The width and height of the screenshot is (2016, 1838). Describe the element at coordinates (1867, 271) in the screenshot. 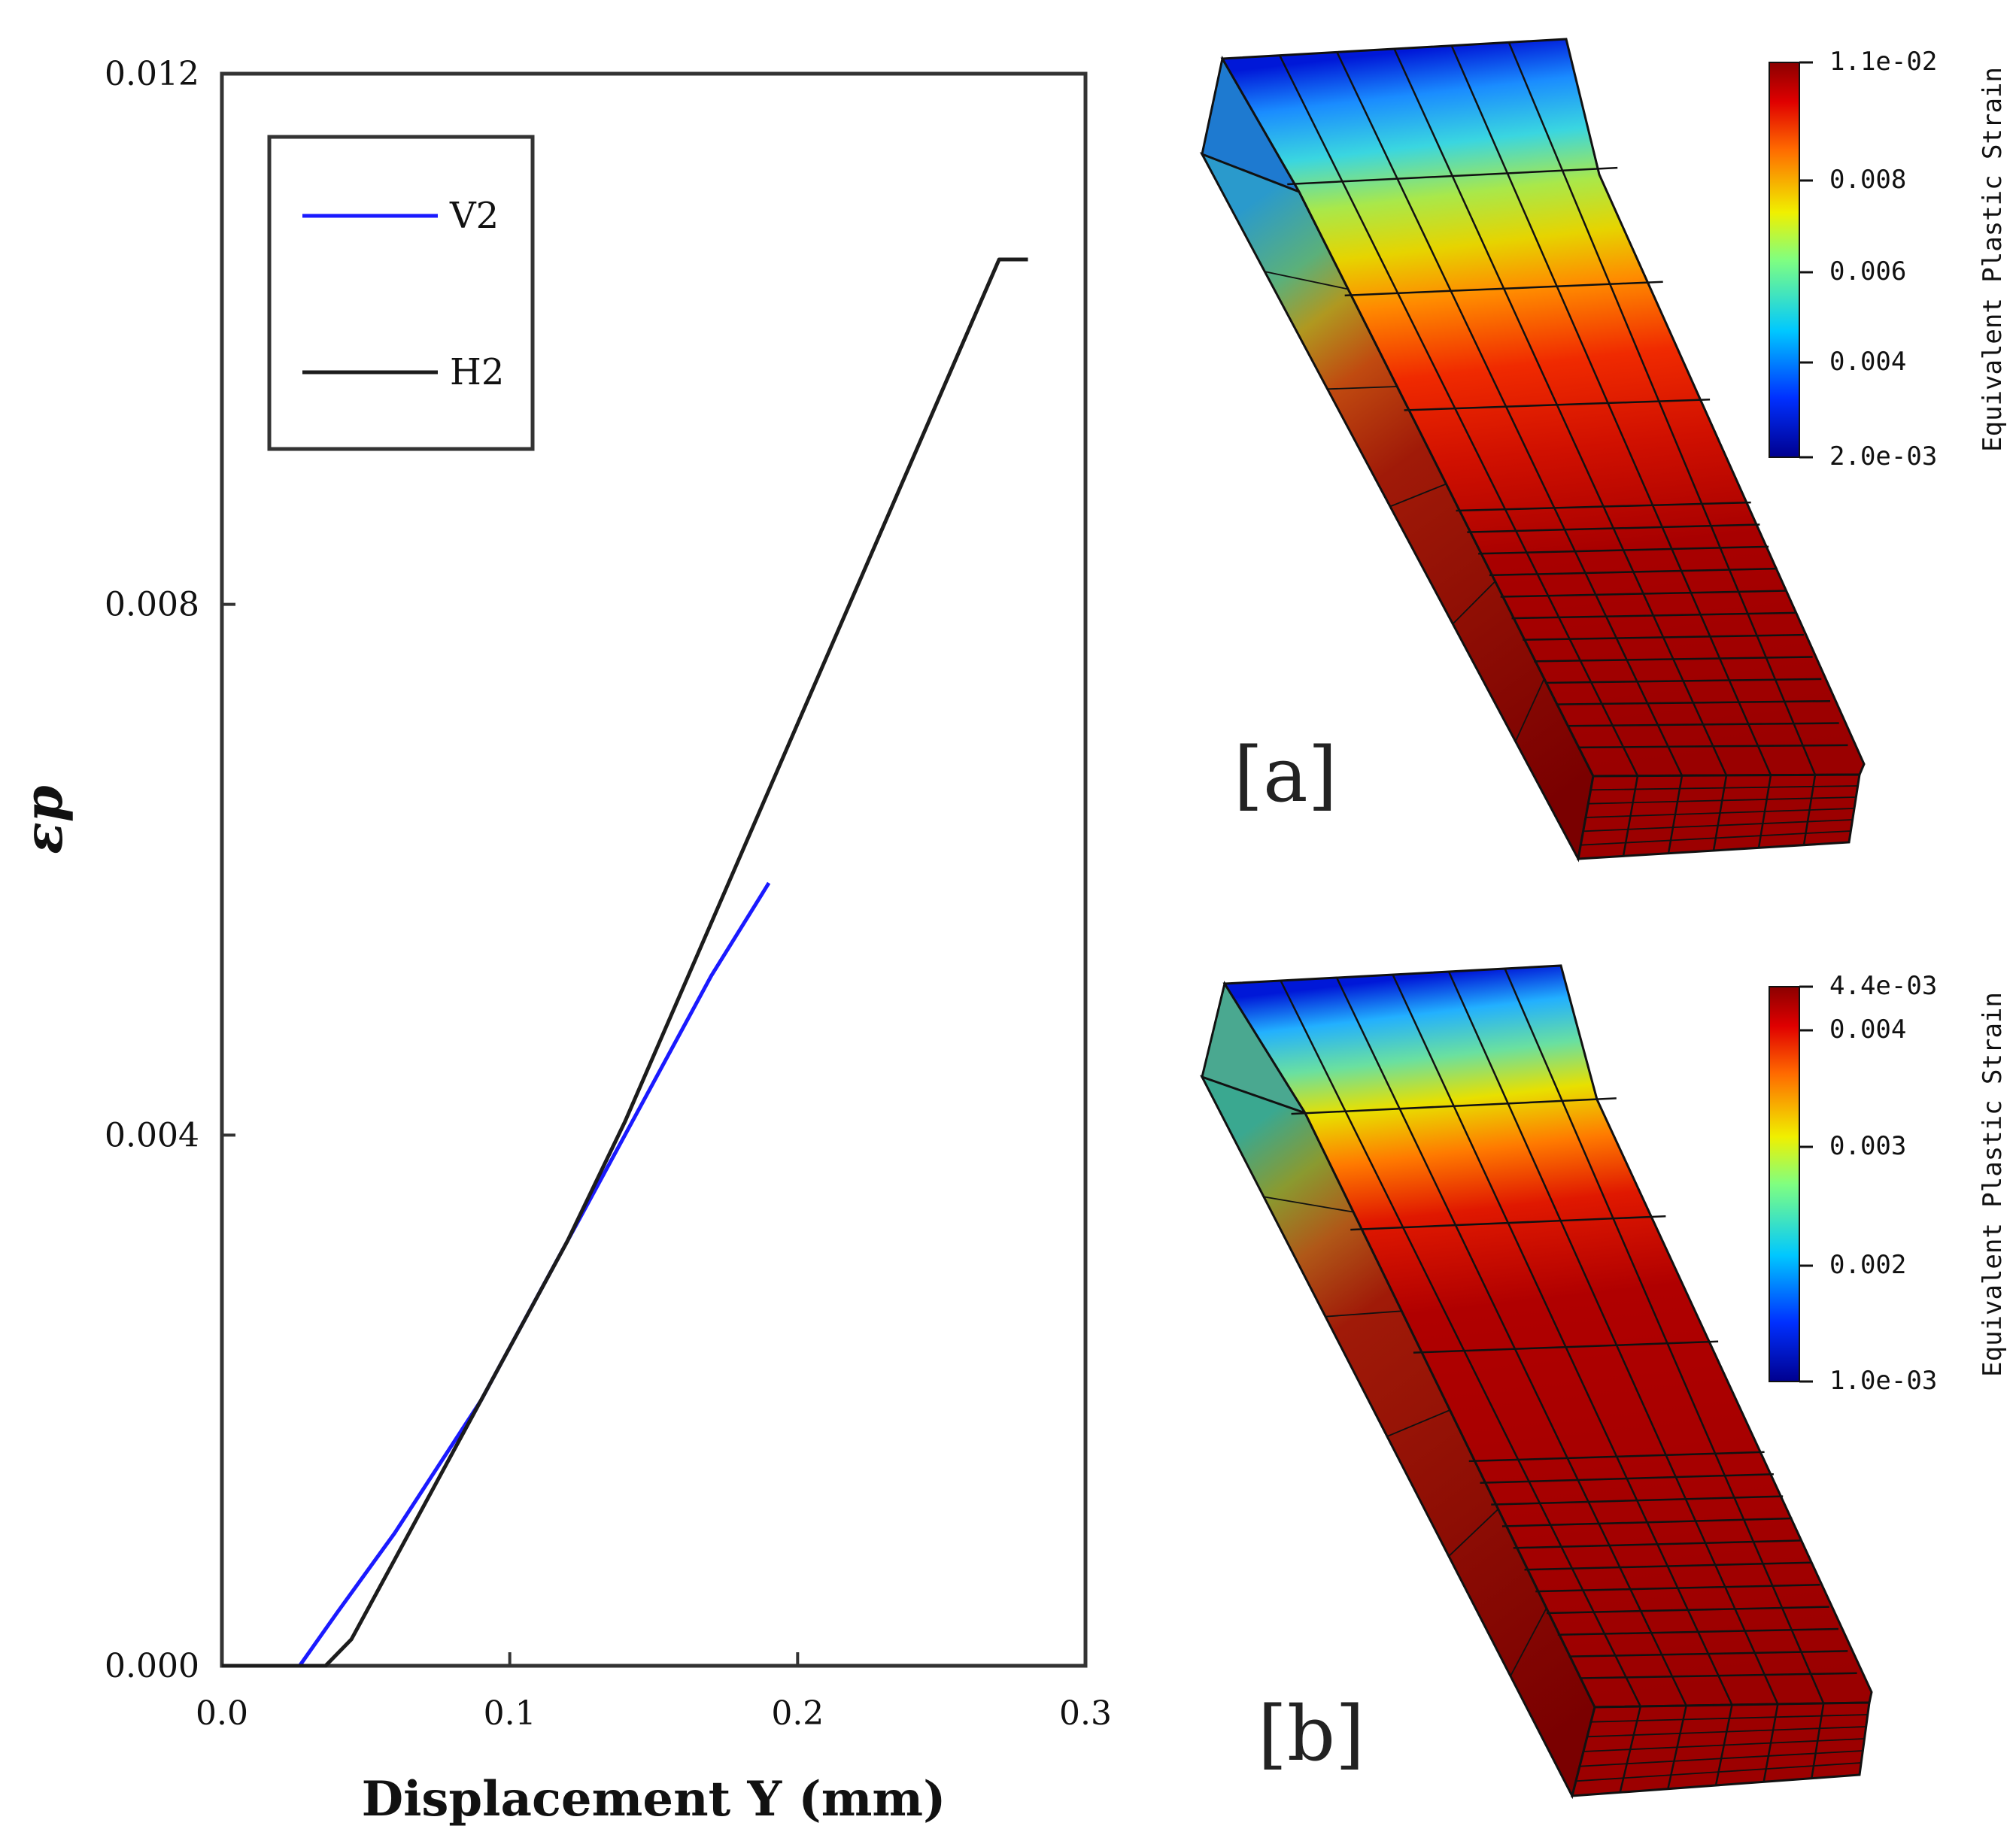

I see `colorbar-tick-a-0006: 0.006` at that location.